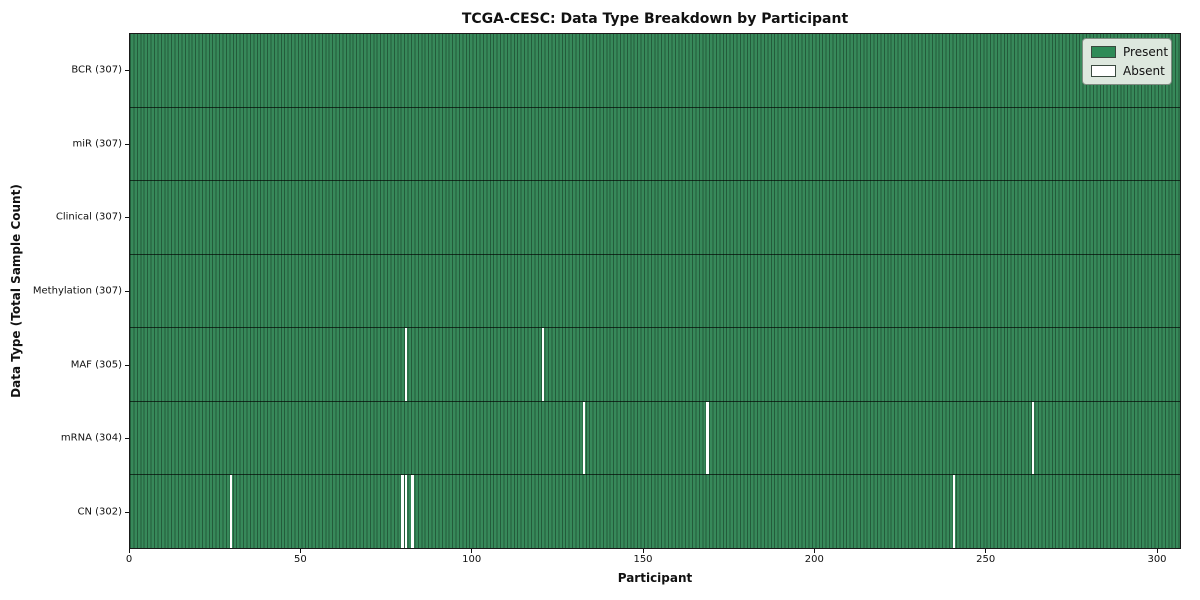 The image size is (1200, 600). Describe the element at coordinates (1157, 559) in the screenshot. I see `xtick-label-300: 300` at that location.